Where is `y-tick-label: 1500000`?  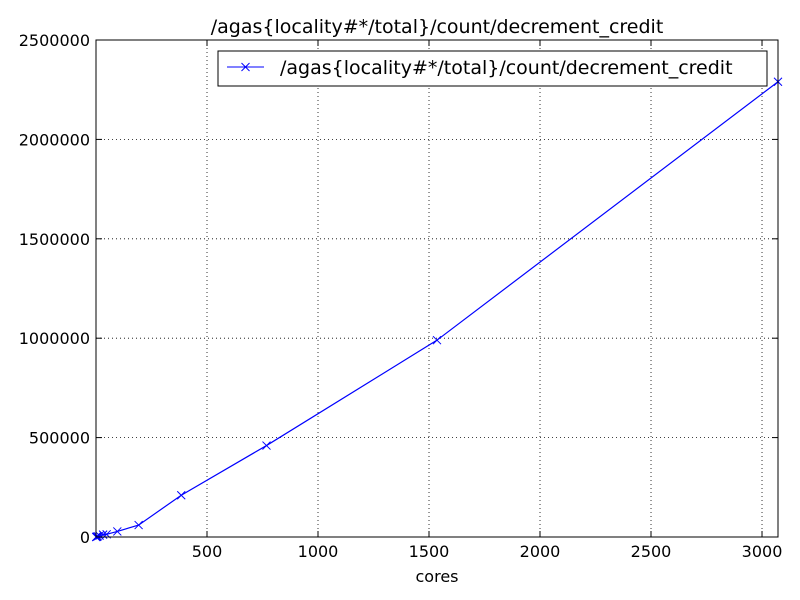 y-tick-label: 1500000 is located at coordinates (54, 239).